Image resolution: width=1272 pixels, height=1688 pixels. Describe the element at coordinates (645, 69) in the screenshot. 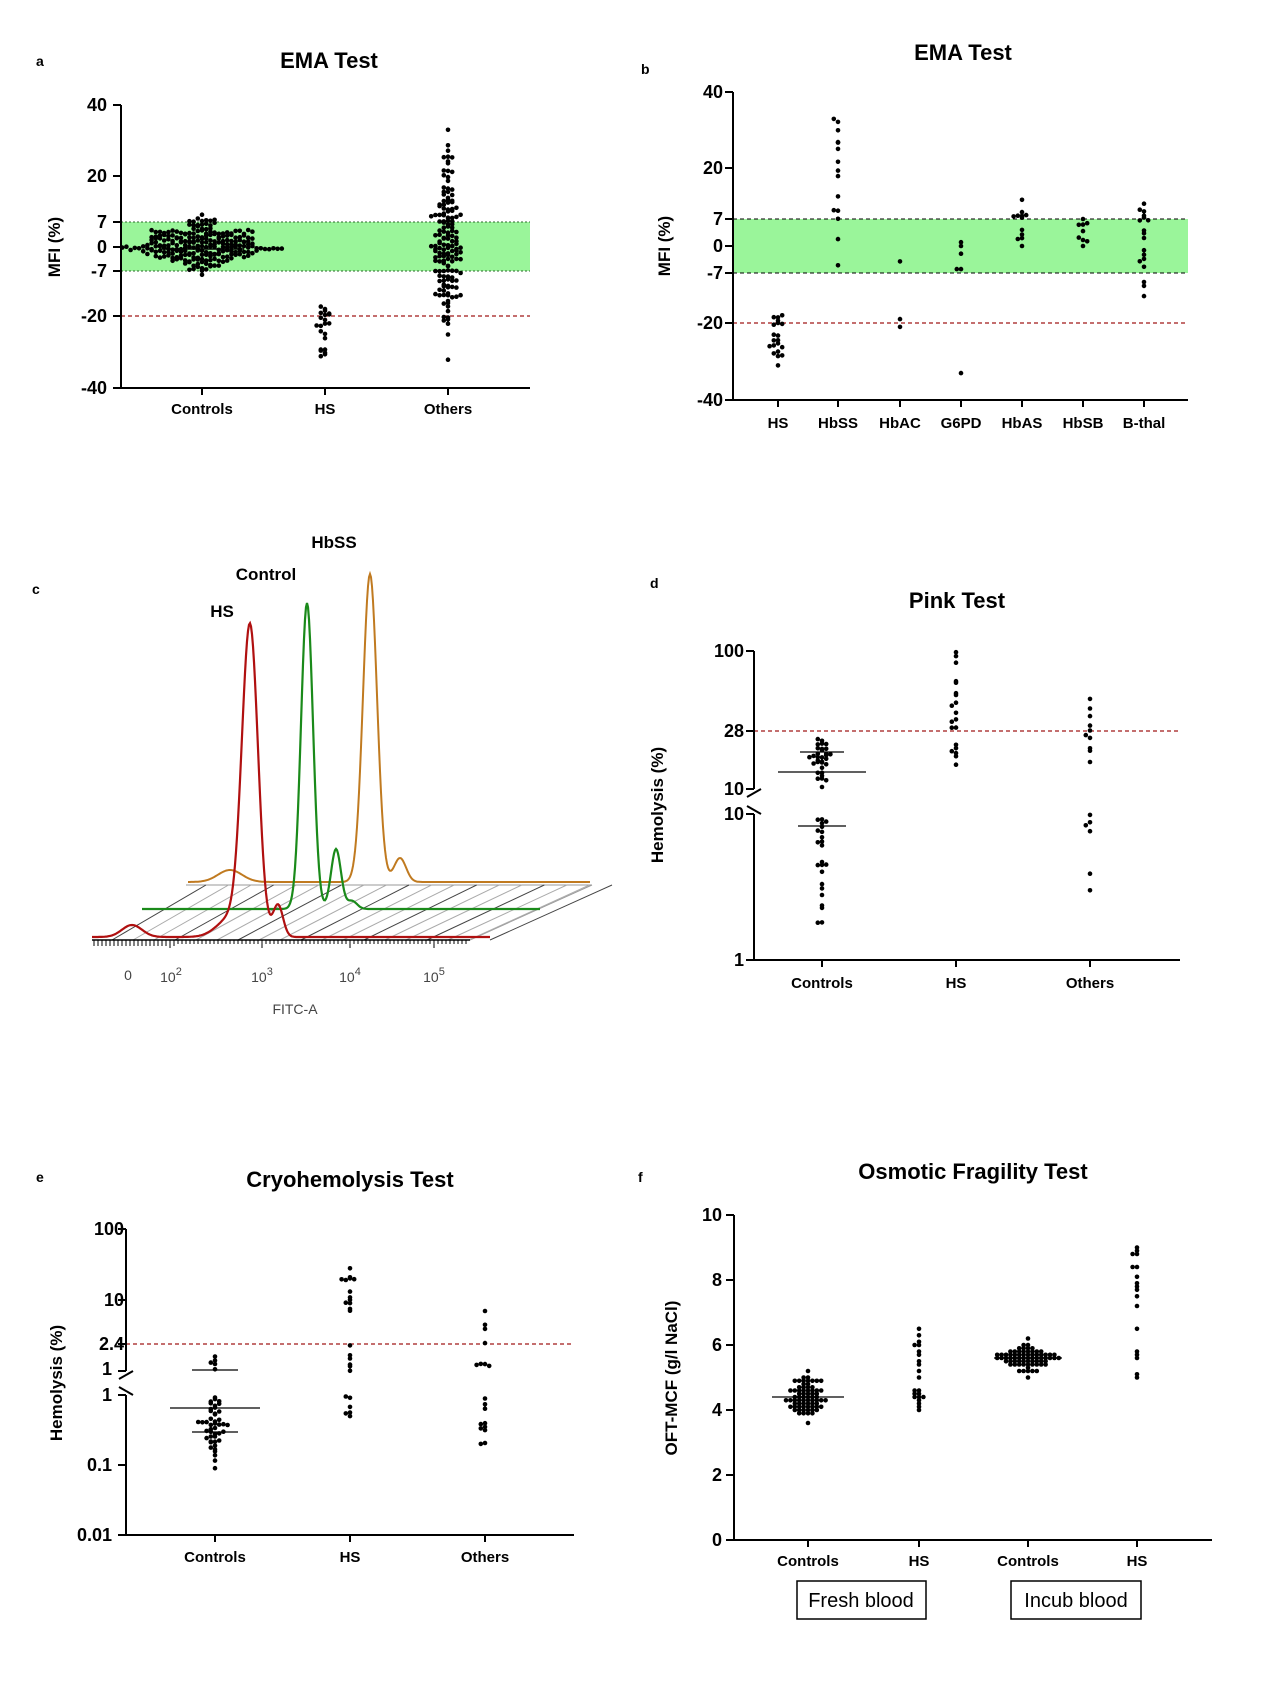

I see `panel-b-letter: b` at that location.